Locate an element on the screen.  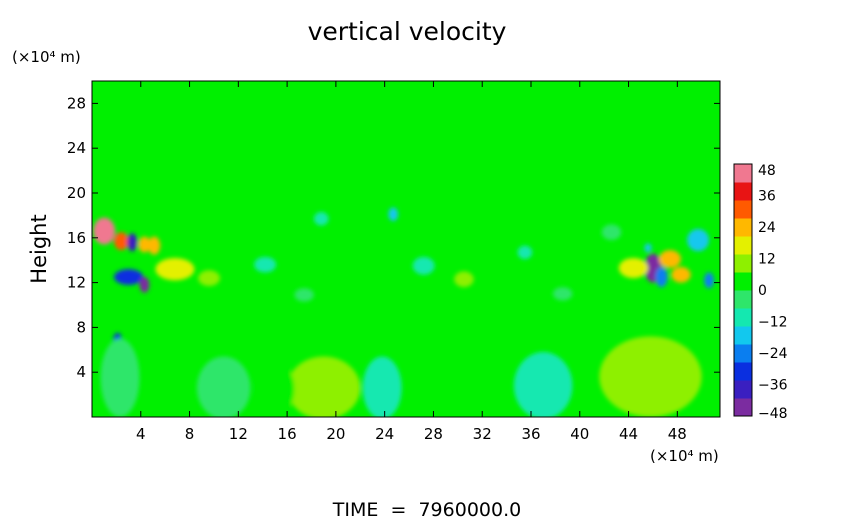
x-tick-label: 36 is located at coordinates (530, 434).